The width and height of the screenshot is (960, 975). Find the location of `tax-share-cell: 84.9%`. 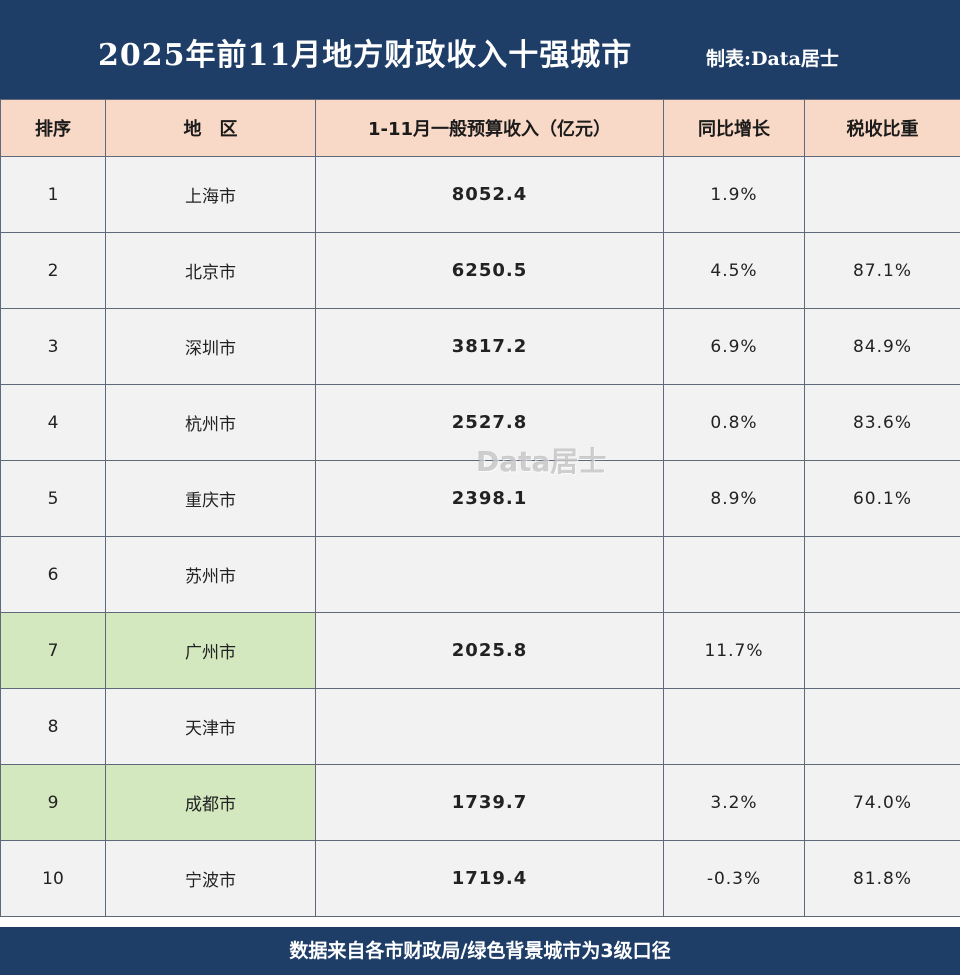

tax-share-cell: 84.9% is located at coordinates (882, 346).